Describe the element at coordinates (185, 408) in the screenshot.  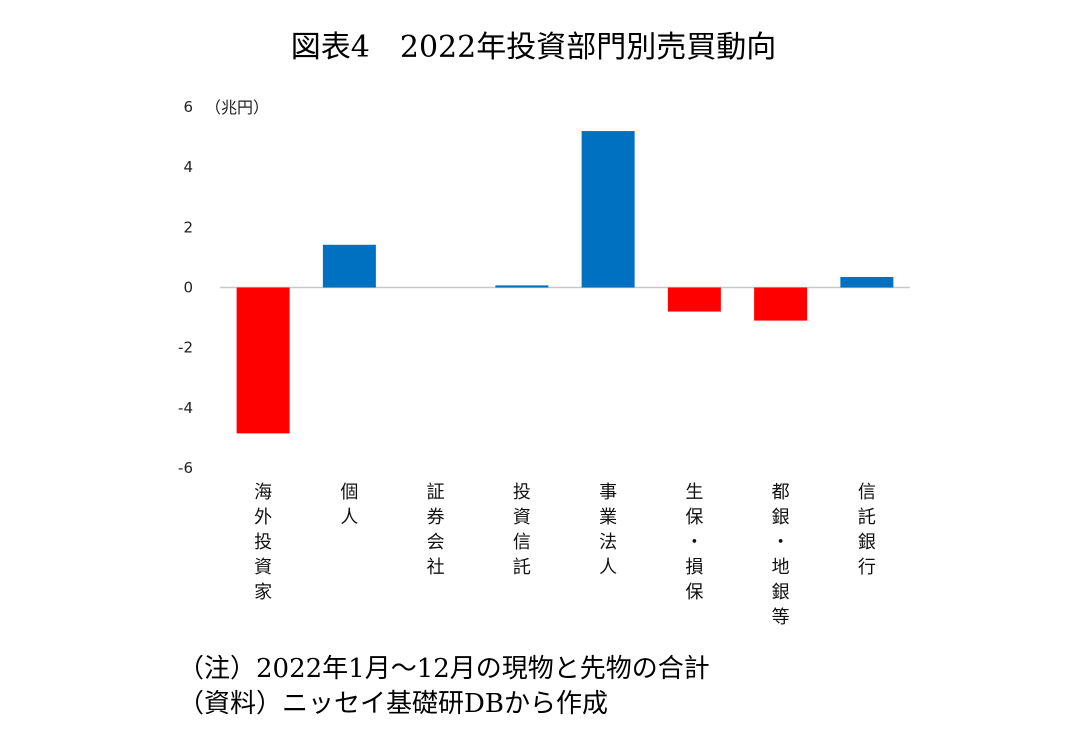
I see `y-tick-label: -4` at that location.